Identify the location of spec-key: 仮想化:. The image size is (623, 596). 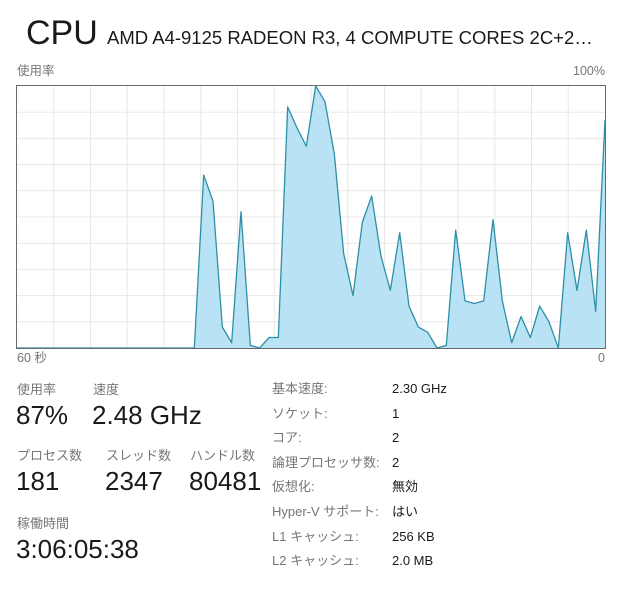
(293, 487).